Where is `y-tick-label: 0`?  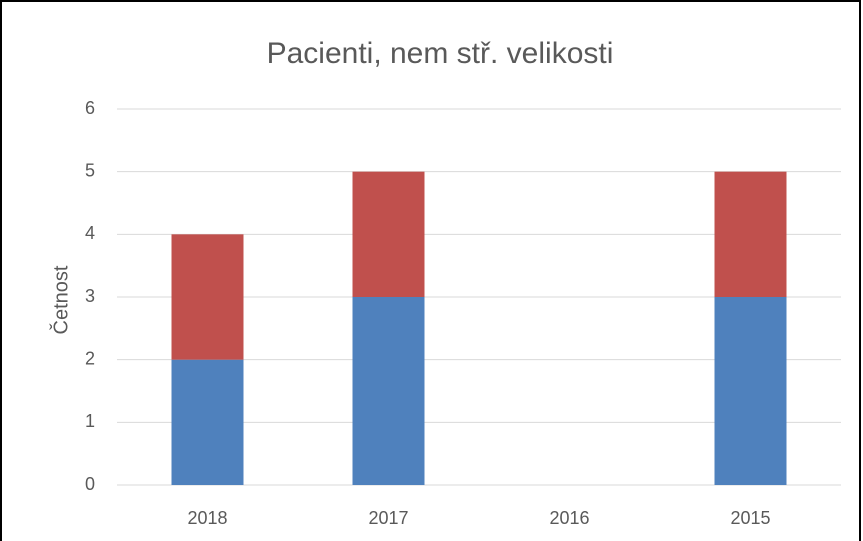
y-tick-label: 0 is located at coordinates (90, 484).